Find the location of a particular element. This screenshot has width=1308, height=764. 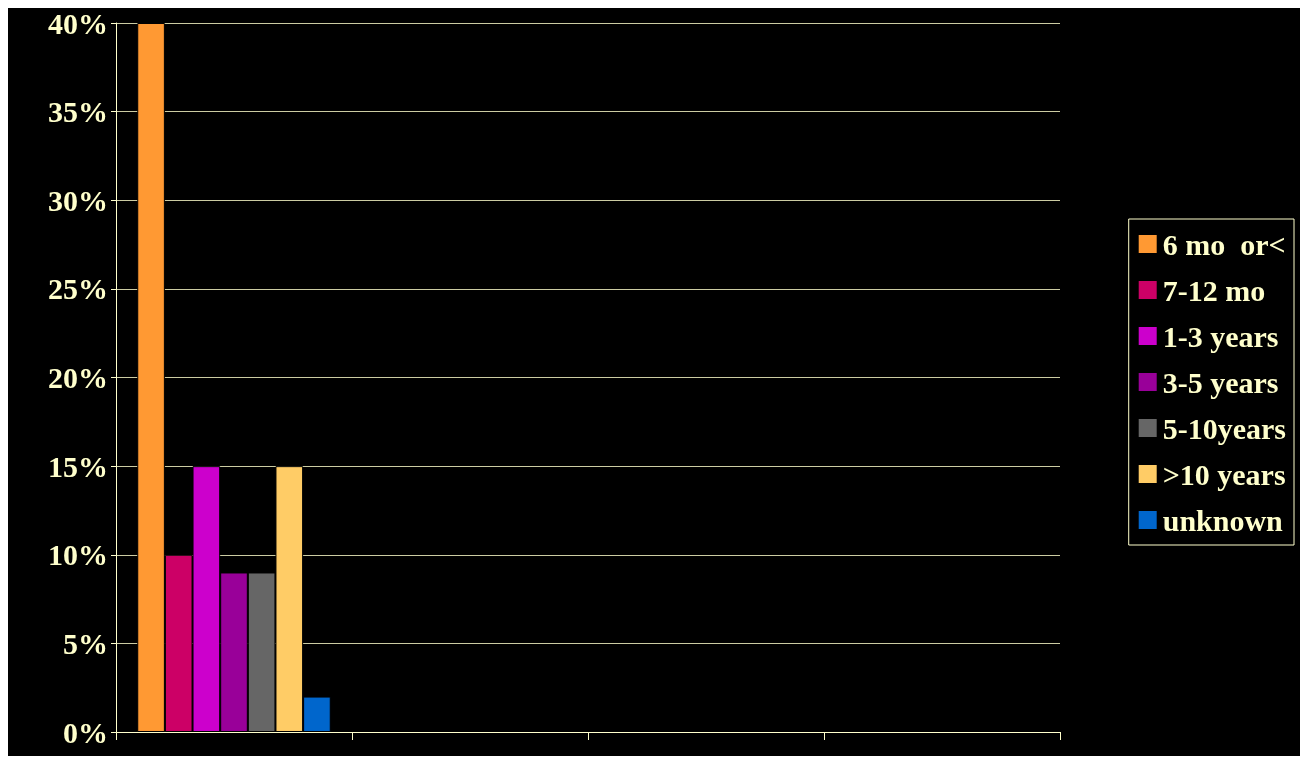

y-tick-label: 10% is located at coordinates (78, 555).